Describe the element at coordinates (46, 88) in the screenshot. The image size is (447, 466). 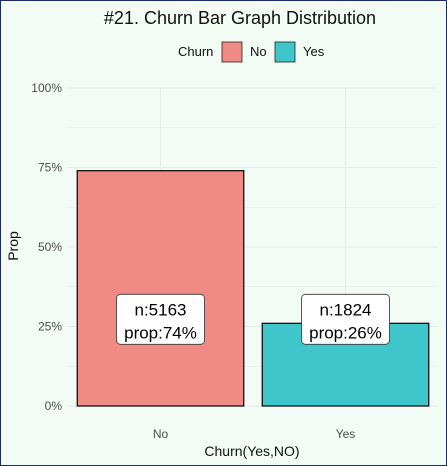
I see `y-tick-label: 100%` at that location.